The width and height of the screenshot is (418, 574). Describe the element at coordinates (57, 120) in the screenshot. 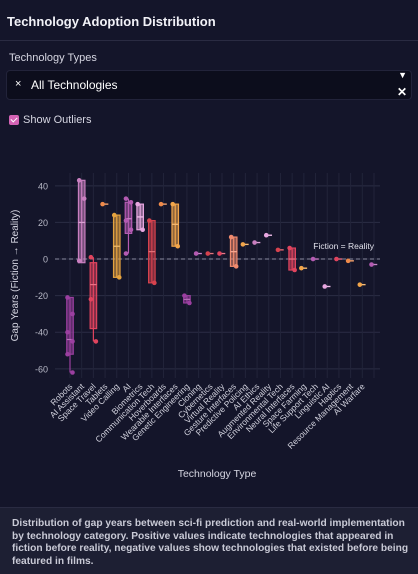

I see `show-outliers-label: Show Outliers` at that location.